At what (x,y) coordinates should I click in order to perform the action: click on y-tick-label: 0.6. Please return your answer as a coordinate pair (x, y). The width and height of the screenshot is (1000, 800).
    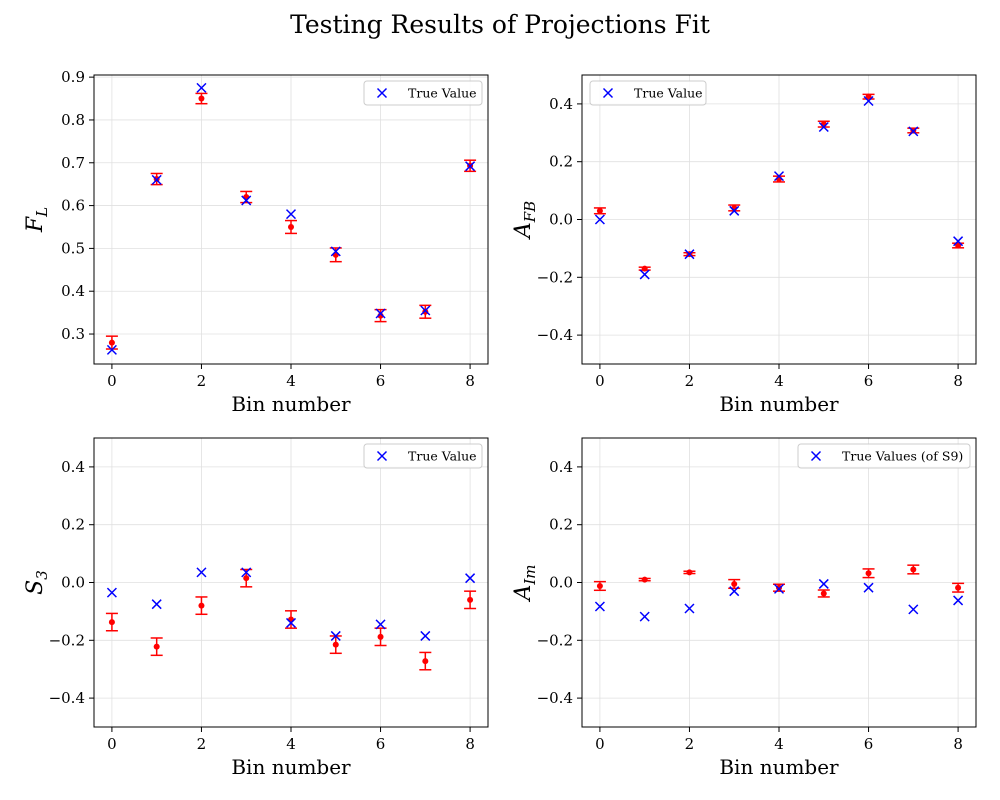
    Looking at the image, I should click on (73, 206).